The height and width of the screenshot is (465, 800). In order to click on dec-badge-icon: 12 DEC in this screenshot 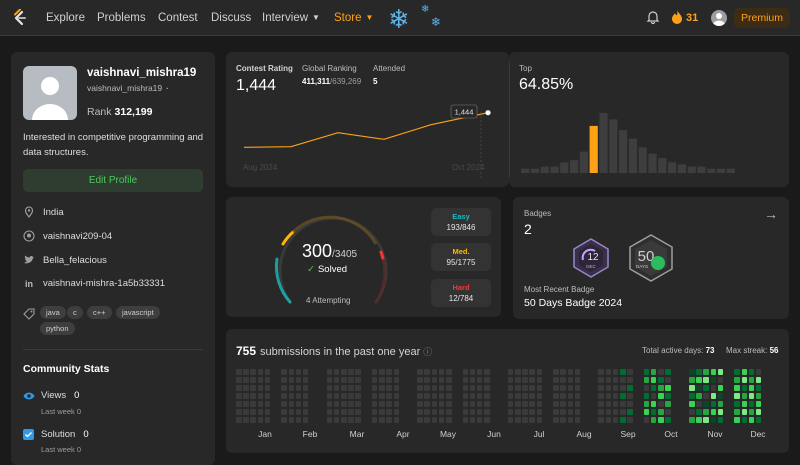, I will do `click(591, 258)`.